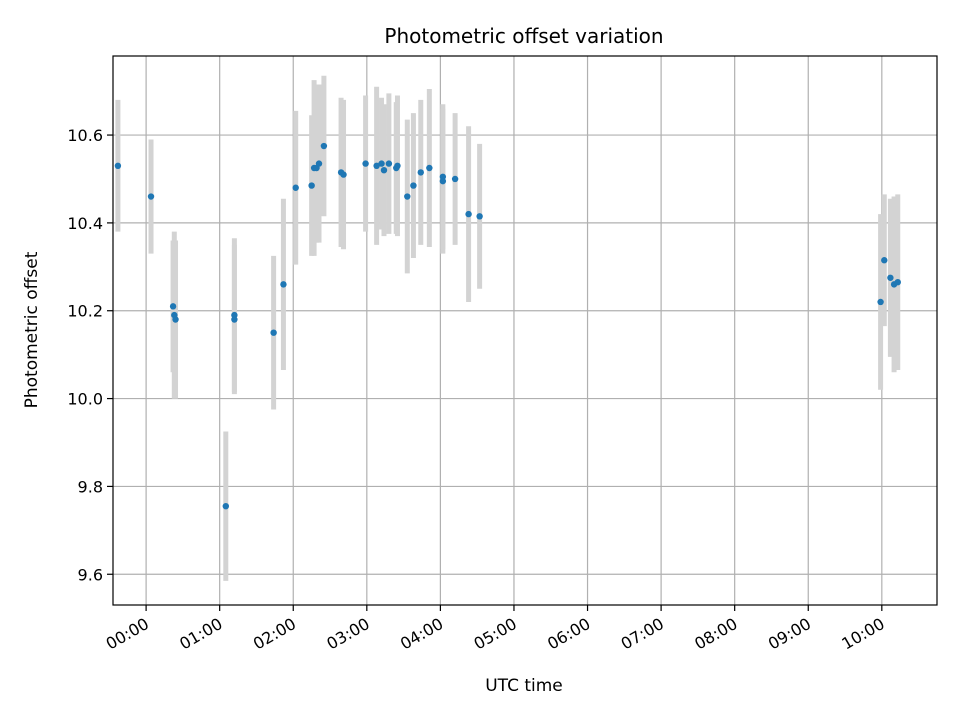 This screenshot has width=960, height=720. I want to click on x-tick-label: 05:00, so click(495, 634).